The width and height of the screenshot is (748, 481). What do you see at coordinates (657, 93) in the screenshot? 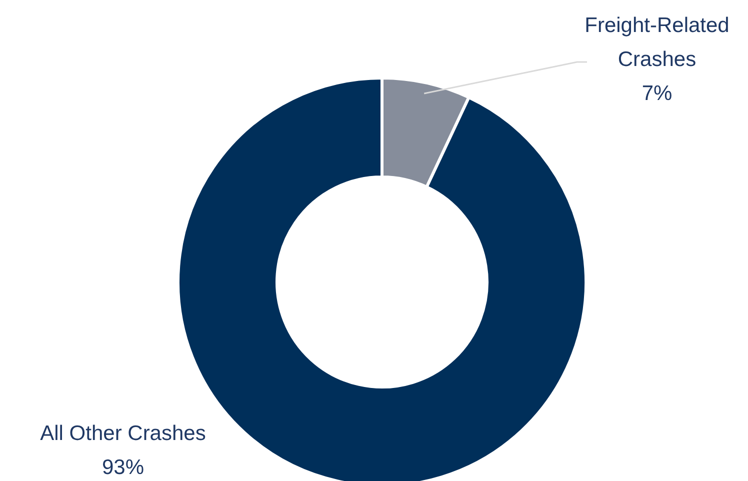
I see `data-label: 7%` at bounding box center [657, 93].